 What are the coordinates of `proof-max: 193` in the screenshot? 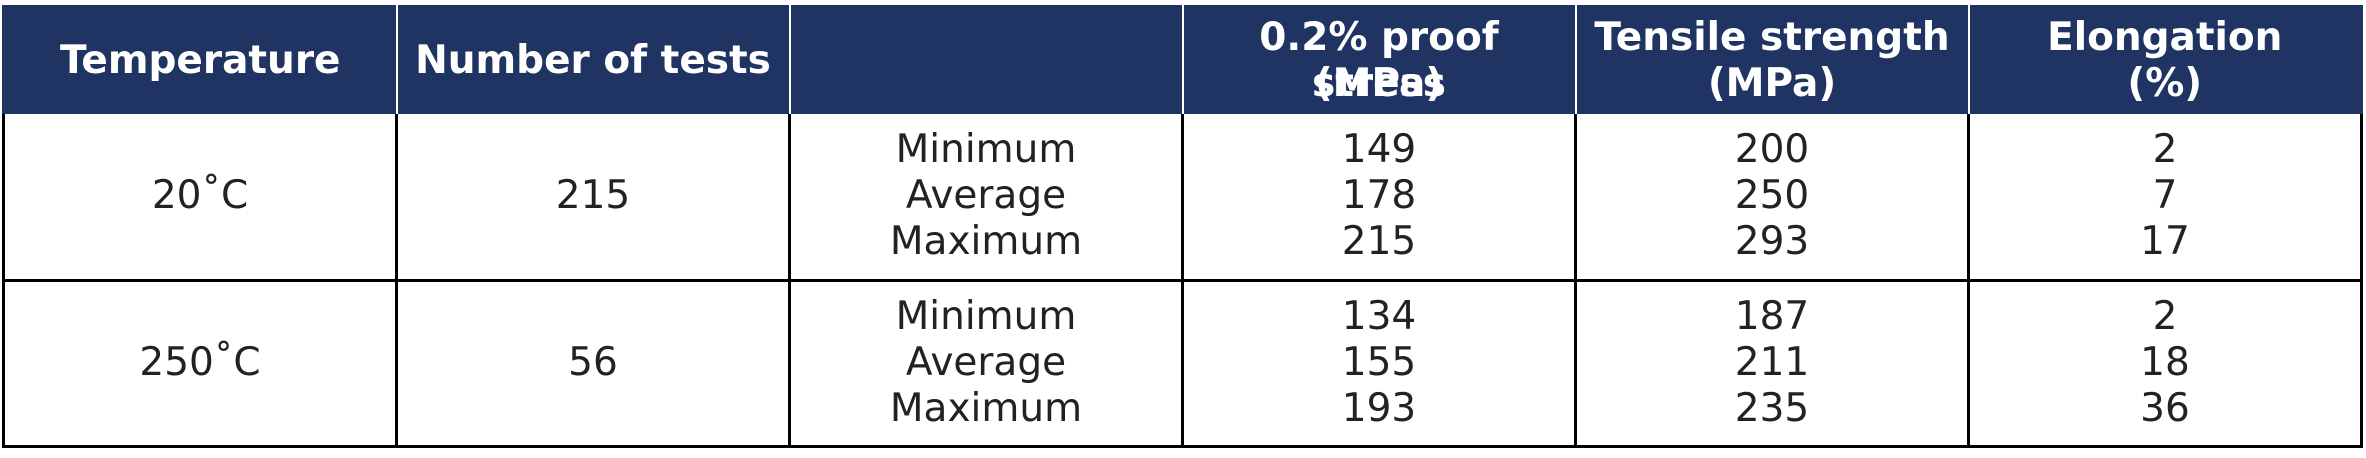 It's located at (1379, 408).